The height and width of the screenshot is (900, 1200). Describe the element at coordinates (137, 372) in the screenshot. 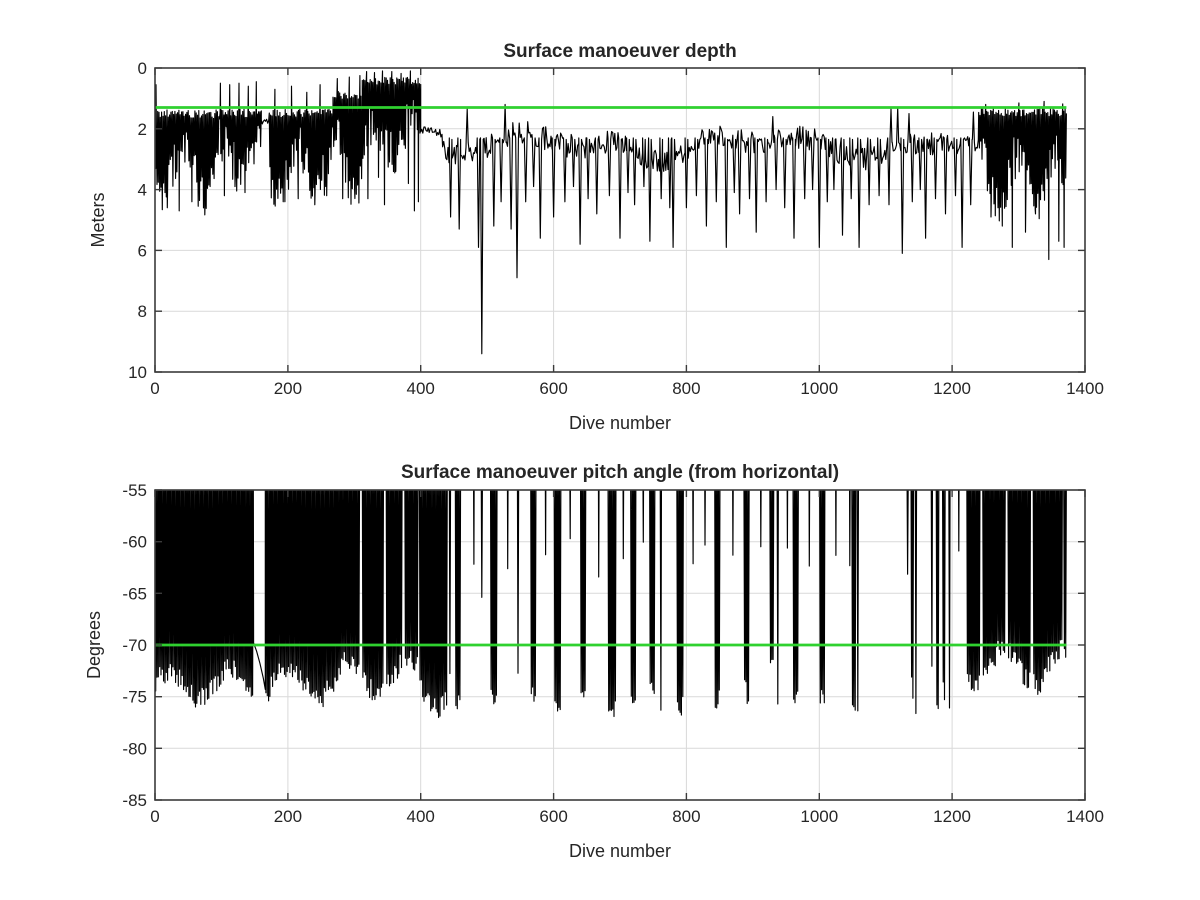

I see `y-tick-label: 10` at that location.